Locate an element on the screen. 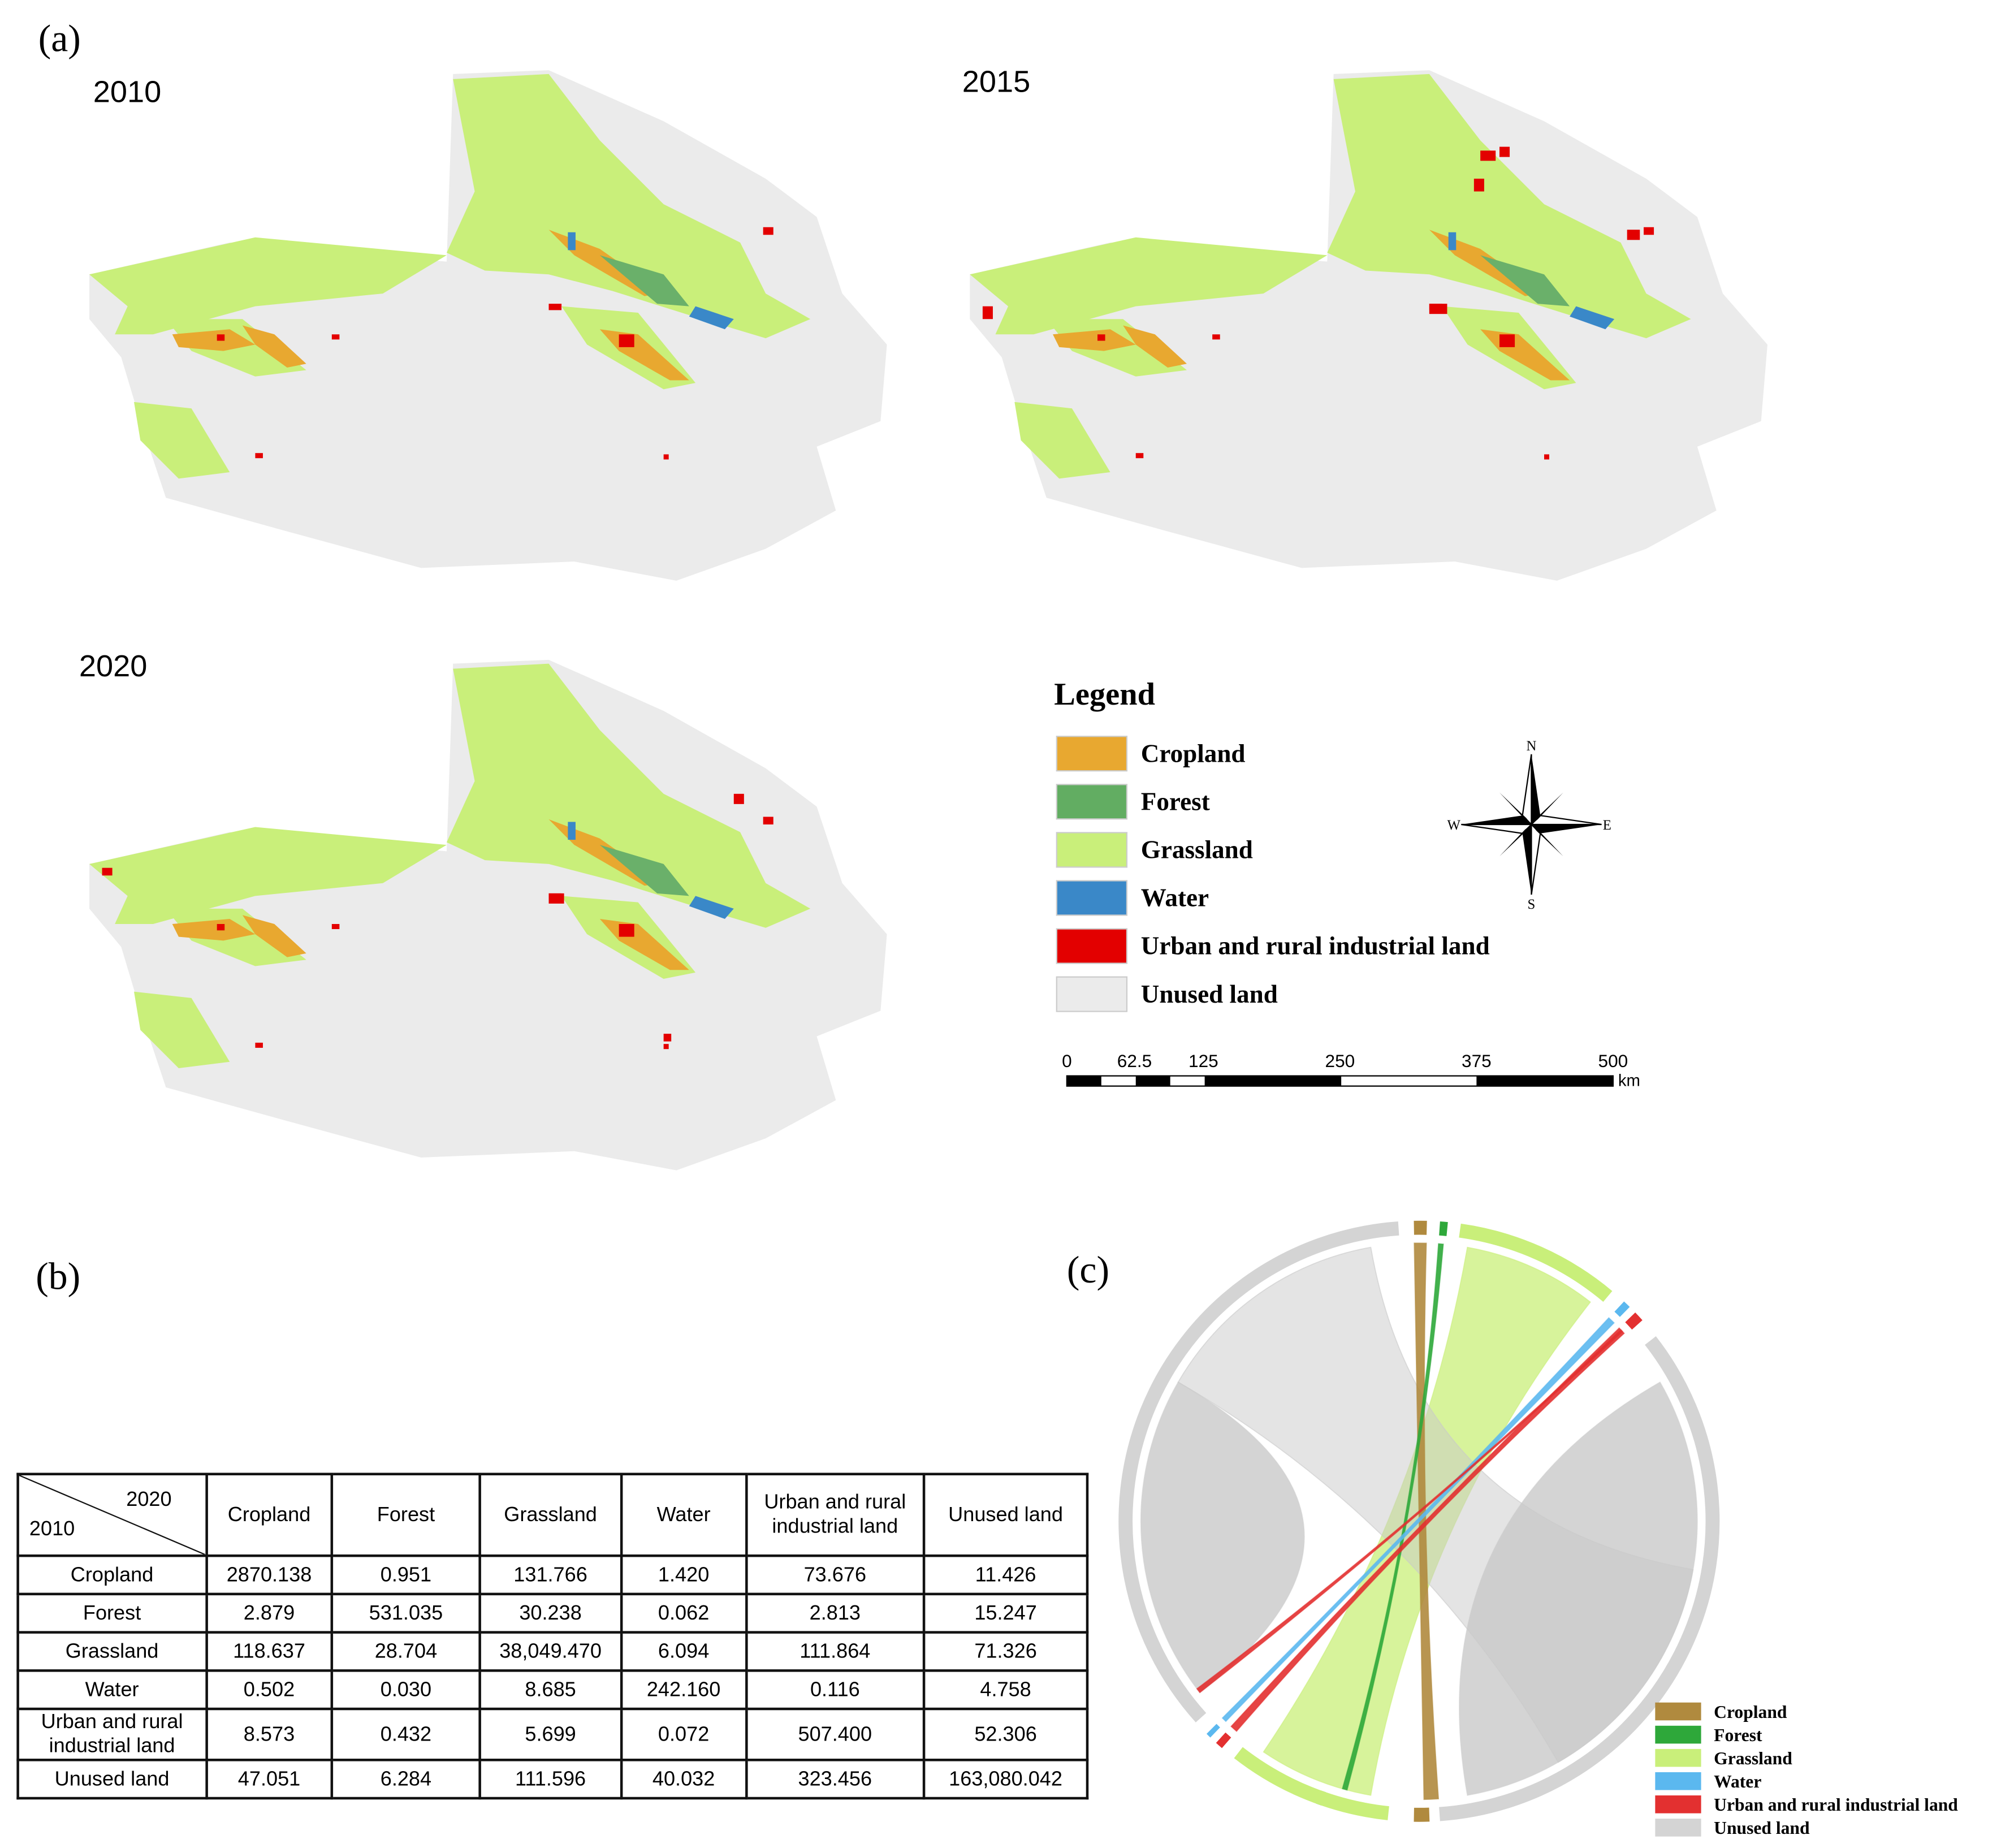 This screenshot has height=1848, width=2001. scale-labels: 0 62.5 125 250 375 500 is located at coordinates (1345, 1061).